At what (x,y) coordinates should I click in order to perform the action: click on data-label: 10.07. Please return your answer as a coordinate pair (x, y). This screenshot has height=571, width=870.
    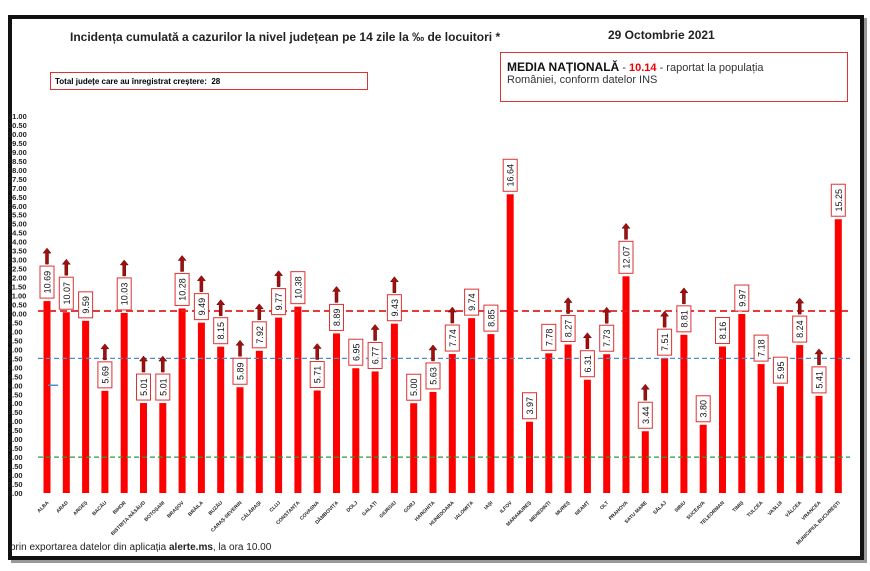
    Looking at the image, I should click on (67, 293).